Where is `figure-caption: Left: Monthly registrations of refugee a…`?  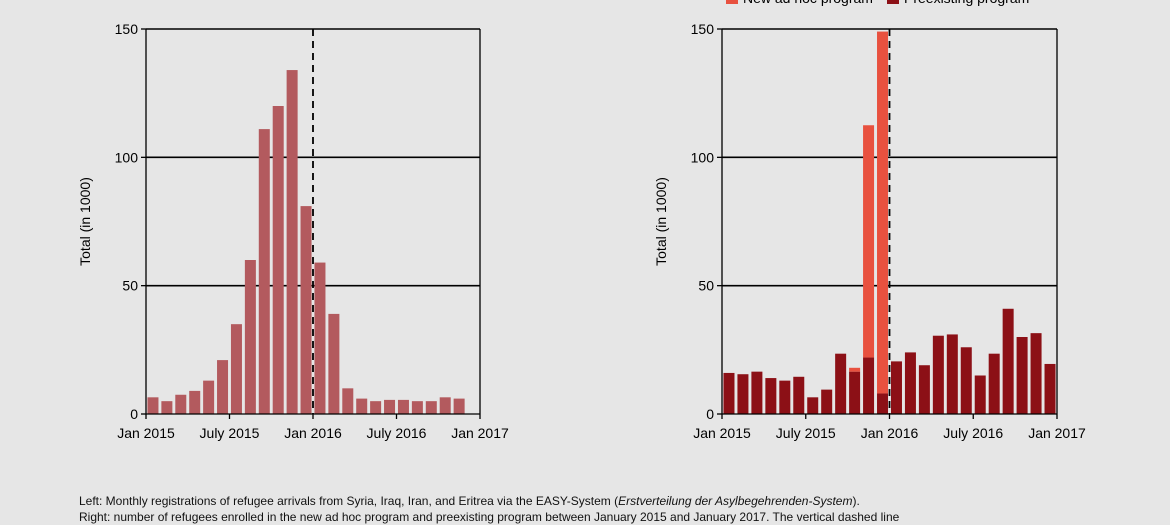
figure-caption: Left: Monthly registrations of refugee a… is located at coordinates (621, 509).